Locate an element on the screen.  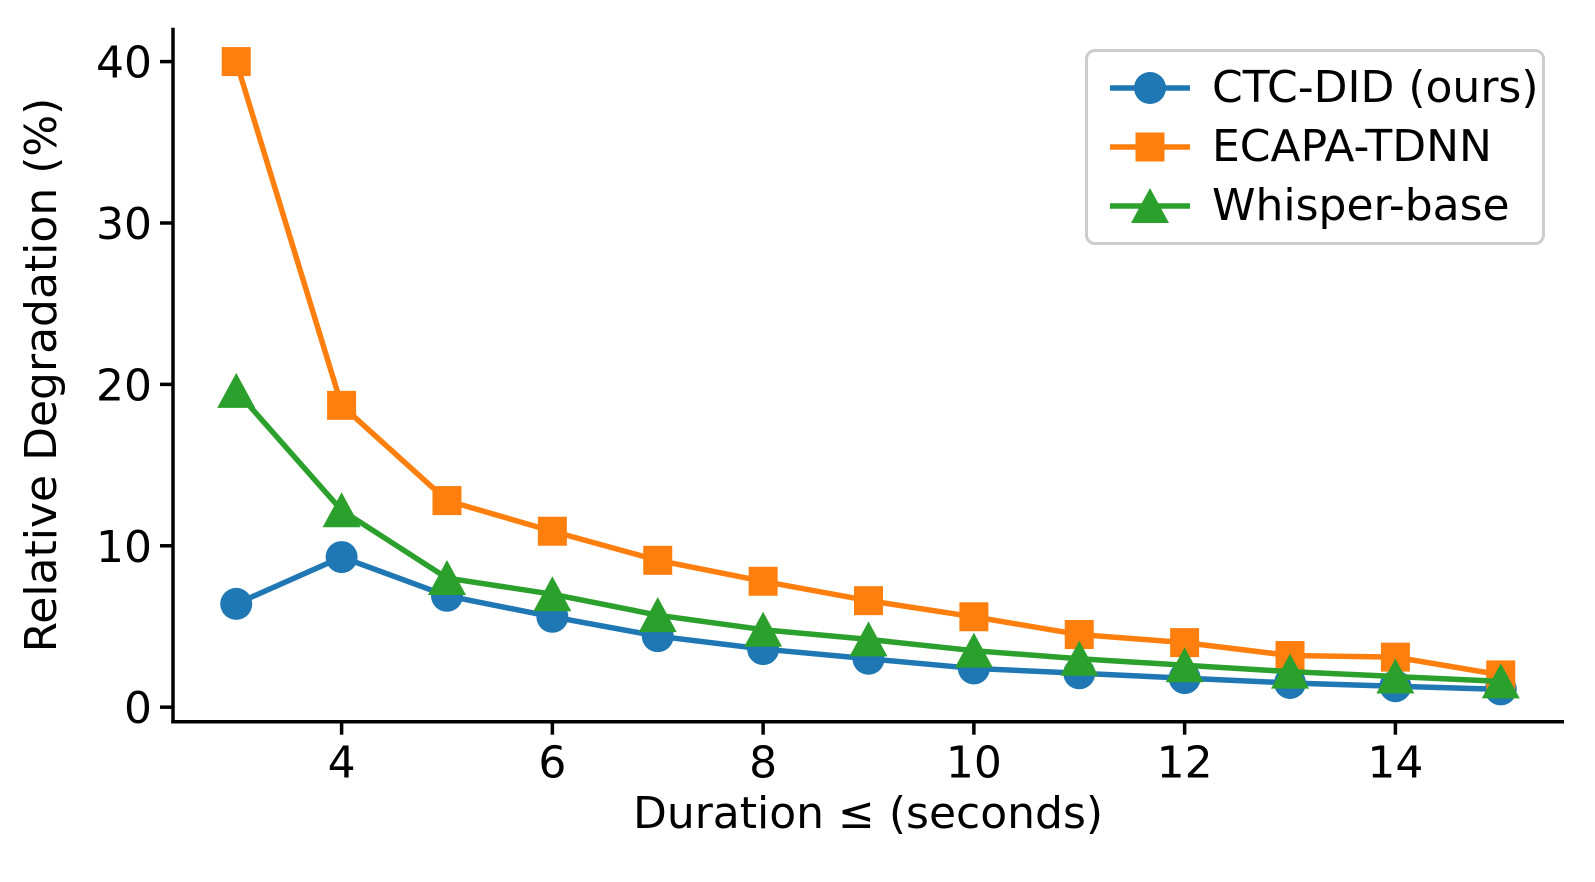
legend-square-marker is located at coordinates (1150, 147).